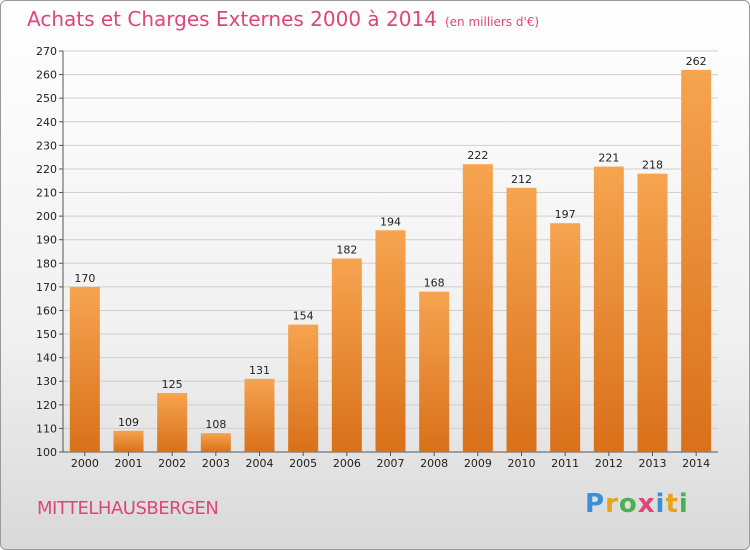 The width and height of the screenshot is (750, 550). I want to click on data-label: 125, so click(172, 384).